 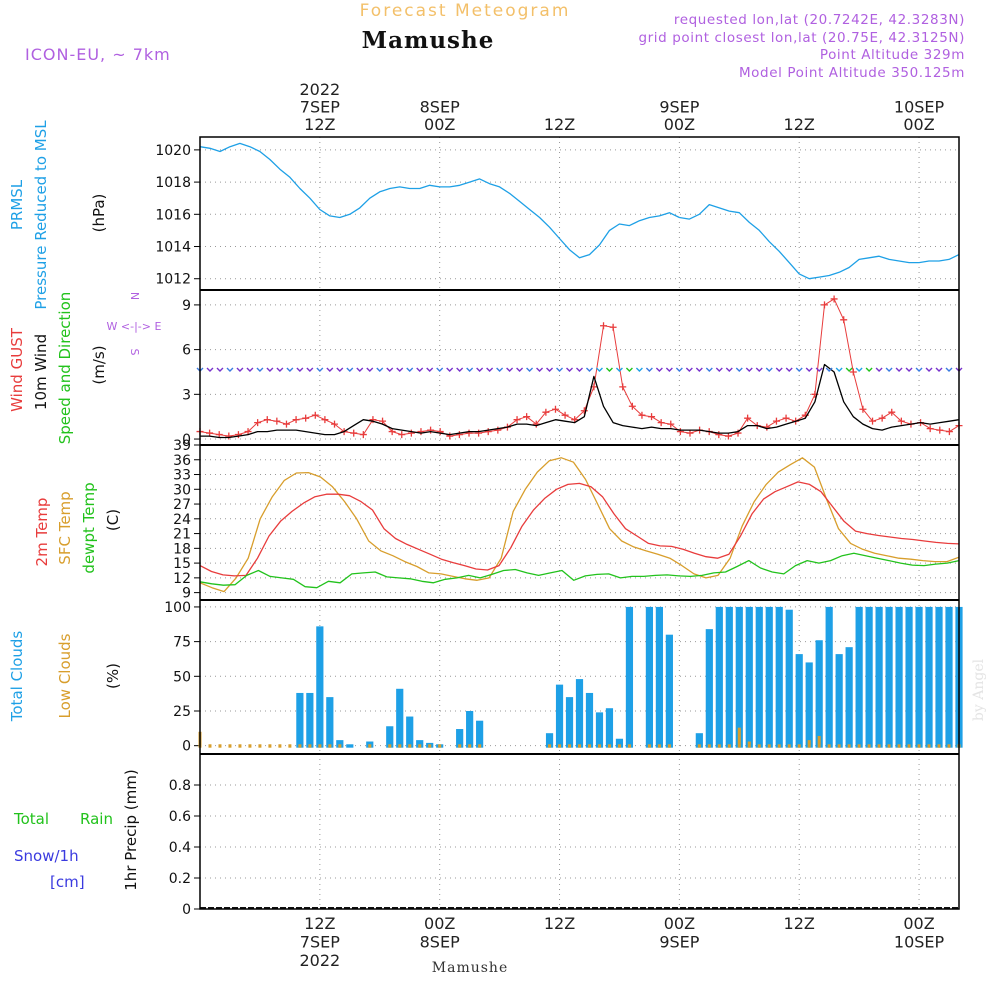 I want to click on low-clouds-label: Low Clouds, so click(x=65, y=675).